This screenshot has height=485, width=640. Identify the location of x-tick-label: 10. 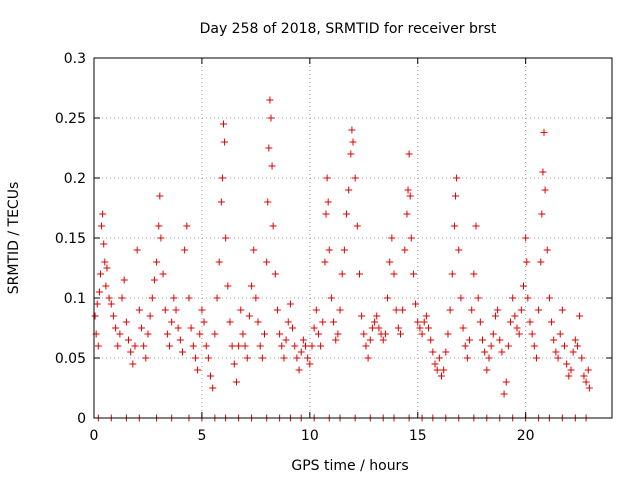
(310, 436).